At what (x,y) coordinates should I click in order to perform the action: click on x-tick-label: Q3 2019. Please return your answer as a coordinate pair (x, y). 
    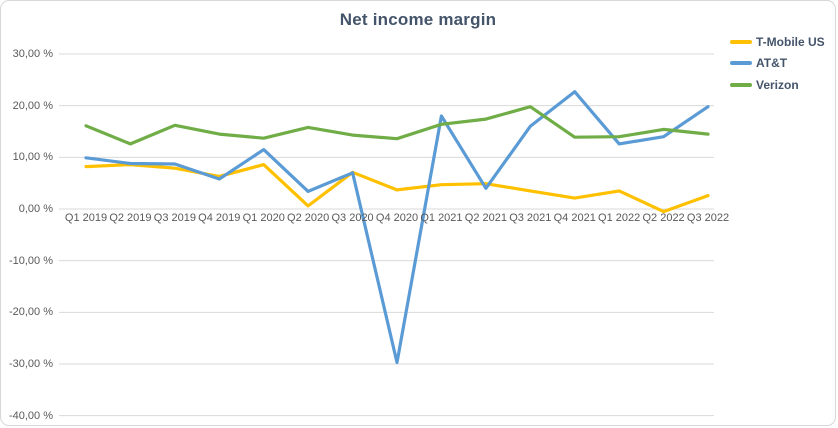
    Looking at the image, I should click on (174, 218).